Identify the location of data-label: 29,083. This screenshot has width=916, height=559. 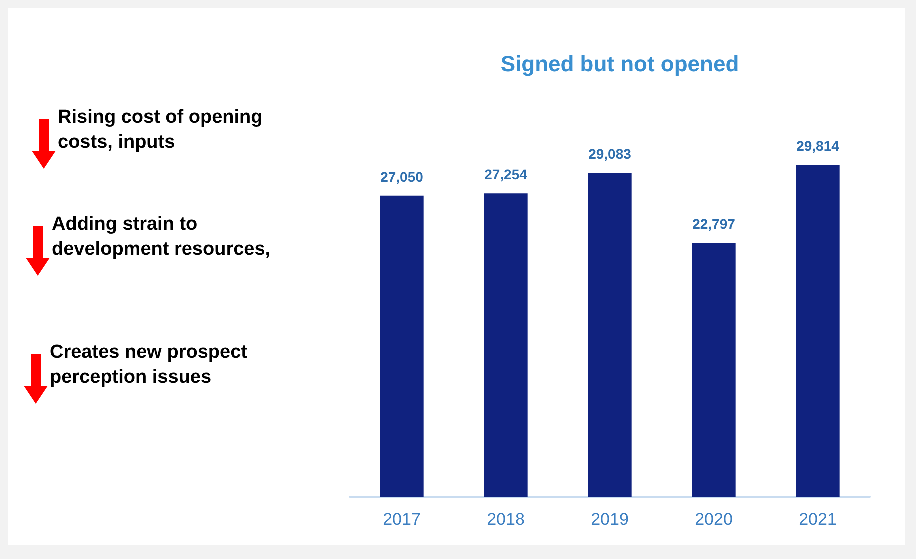
(610, 154).